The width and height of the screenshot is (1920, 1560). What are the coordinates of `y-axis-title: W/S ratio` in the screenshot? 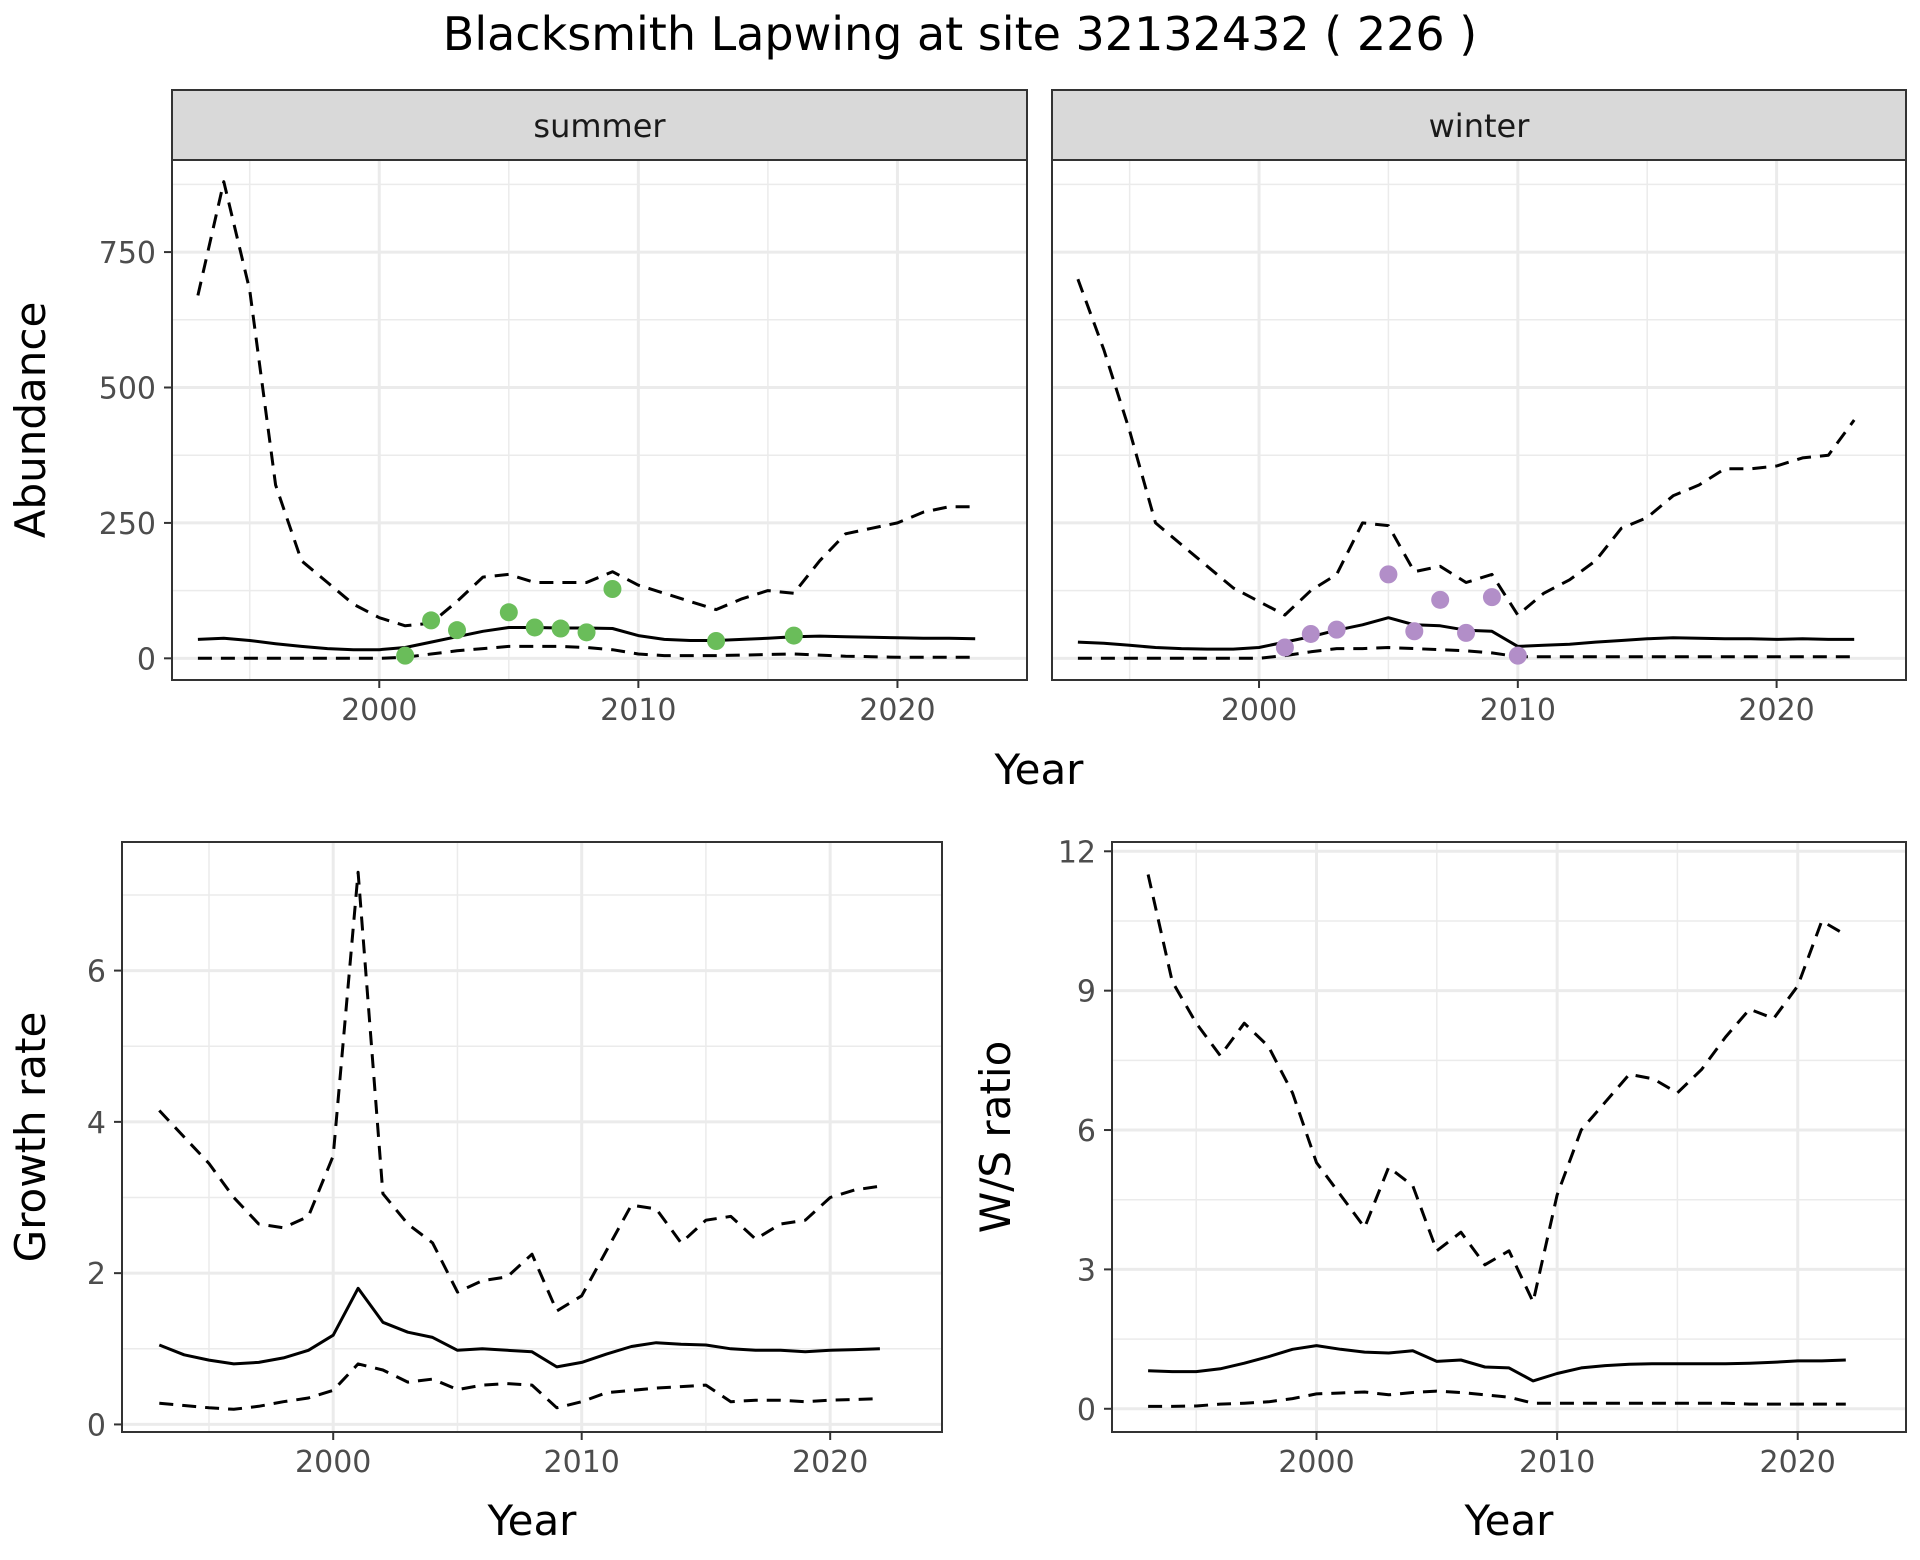 It's located at (995, 1137).